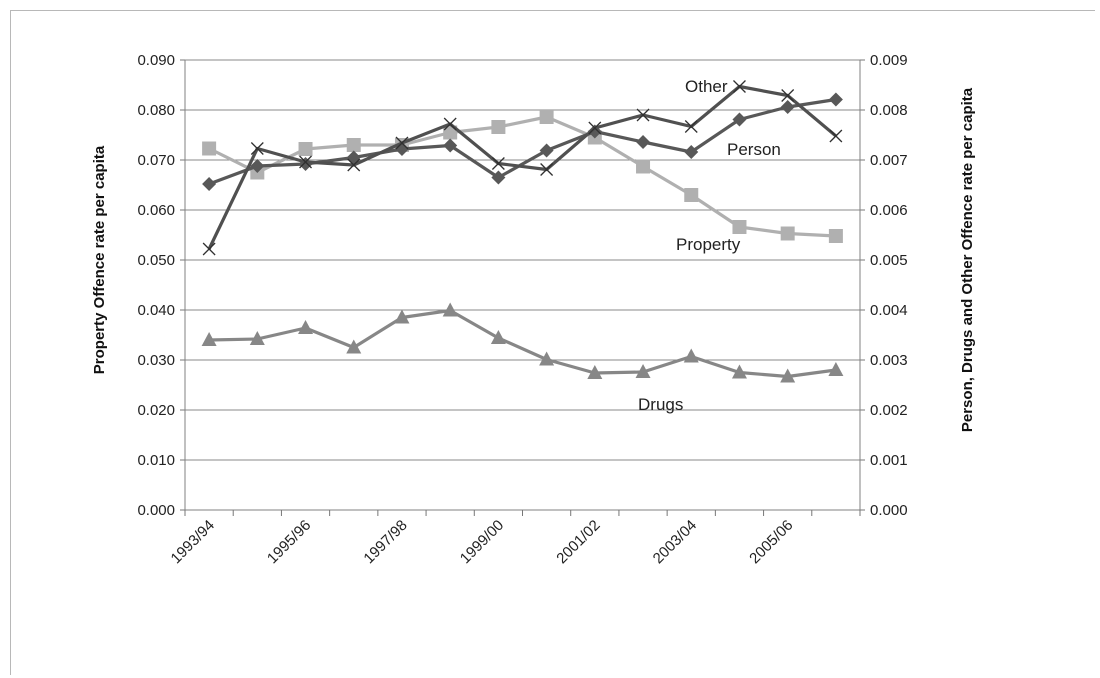 This screenshot has height=678, width=1100. Describe the element at coordinates (889, 260) in the screenshot. I see `right-tick-label: 0.005` at that location.